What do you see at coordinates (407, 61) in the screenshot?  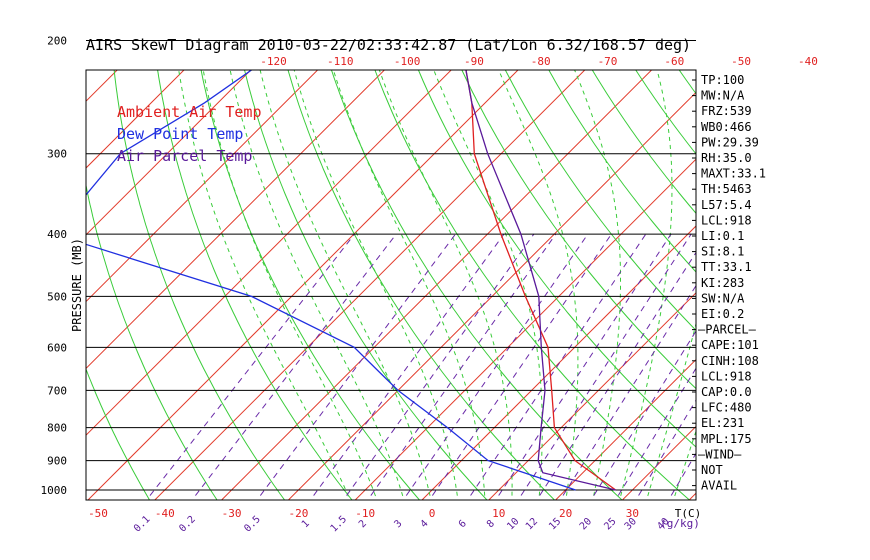 I see `top-temp-tick-label: -100` at bounding box center [407, 61].